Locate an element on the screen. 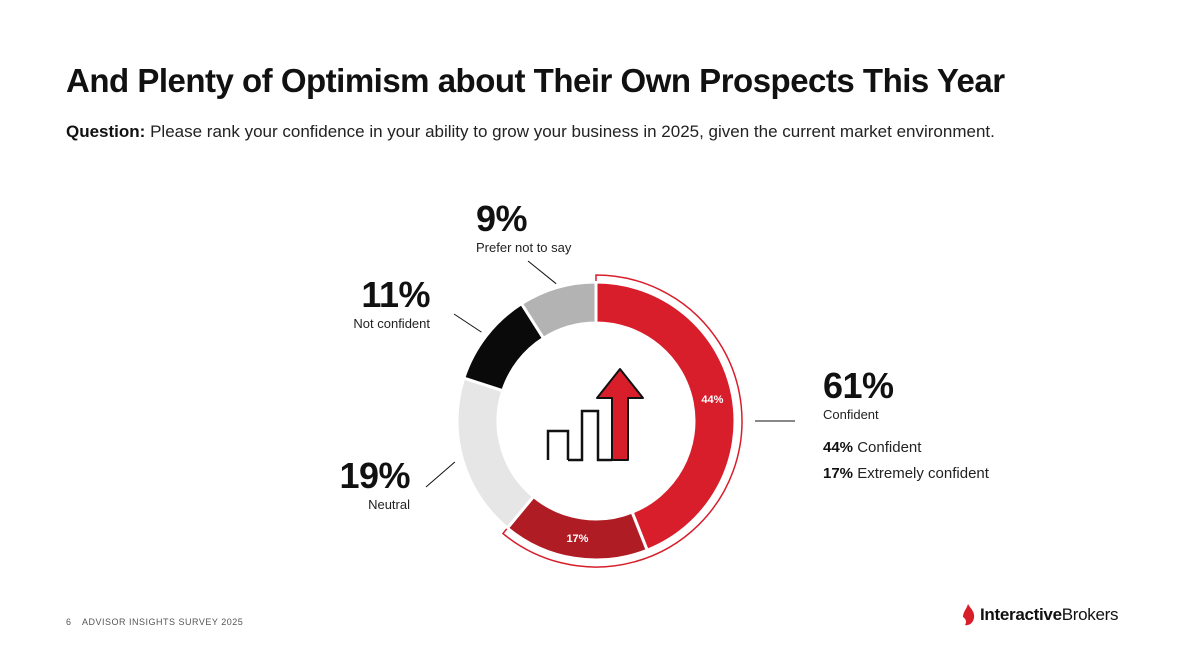 The height and width of the screenshot is (669, 1190). confident-group-bracket is located at coordinates (622, 421).